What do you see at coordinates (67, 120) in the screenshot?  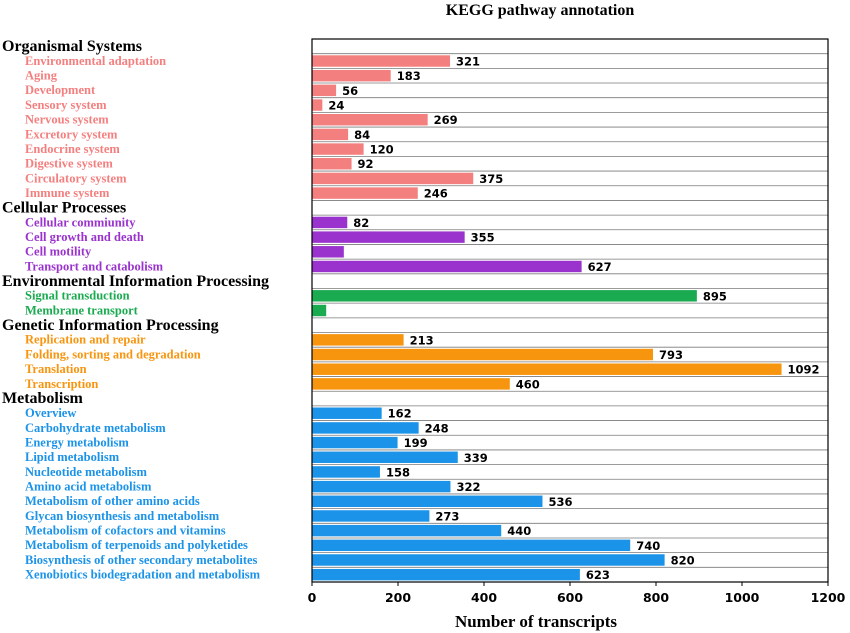 I see `category-label-nervous-system: Nervous system` at bounding box center [67, 120].